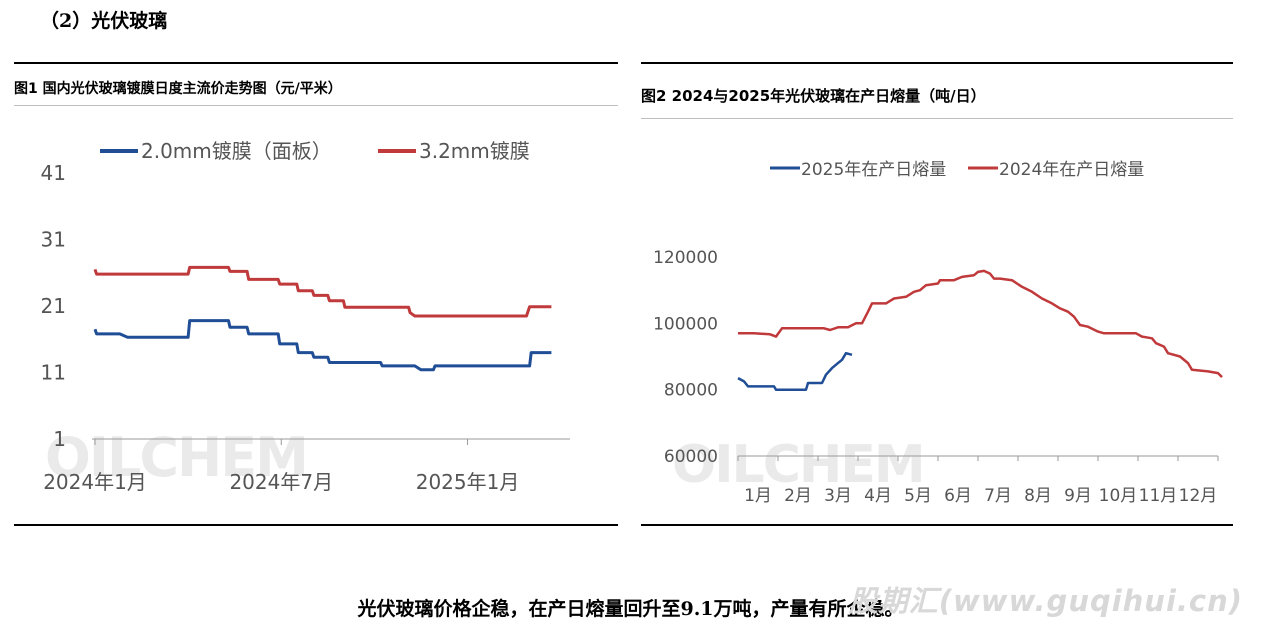 The width and height of the screenshot is (1261, 625). What do you see at coordinates (316, 63) in the screenshot?
I see `chart1-top-rule` at bounding box center [316, 63].